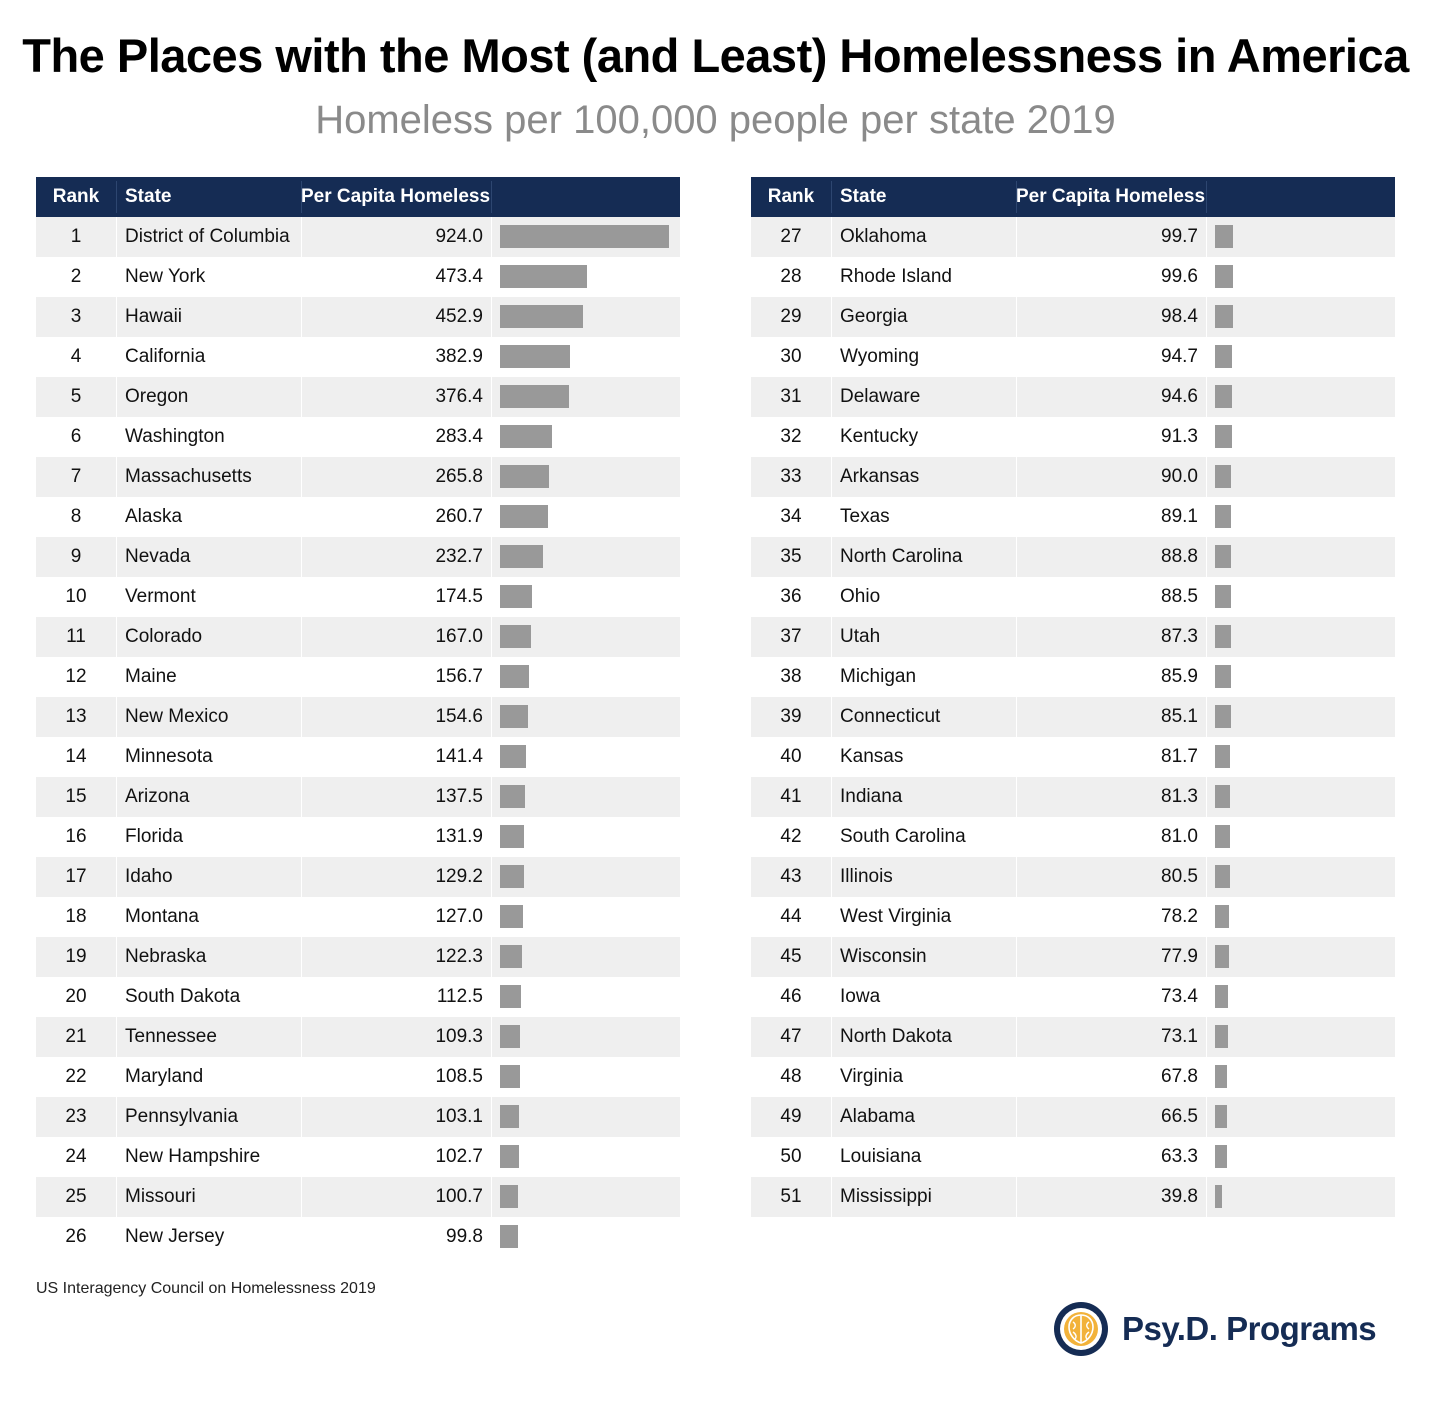 The width and height of the screenshot is (1431, 1403). Describe the element at coordinates (1073, 1117) in the screenshot. I see `table-row: 49 Alabama 66.5` at that location.